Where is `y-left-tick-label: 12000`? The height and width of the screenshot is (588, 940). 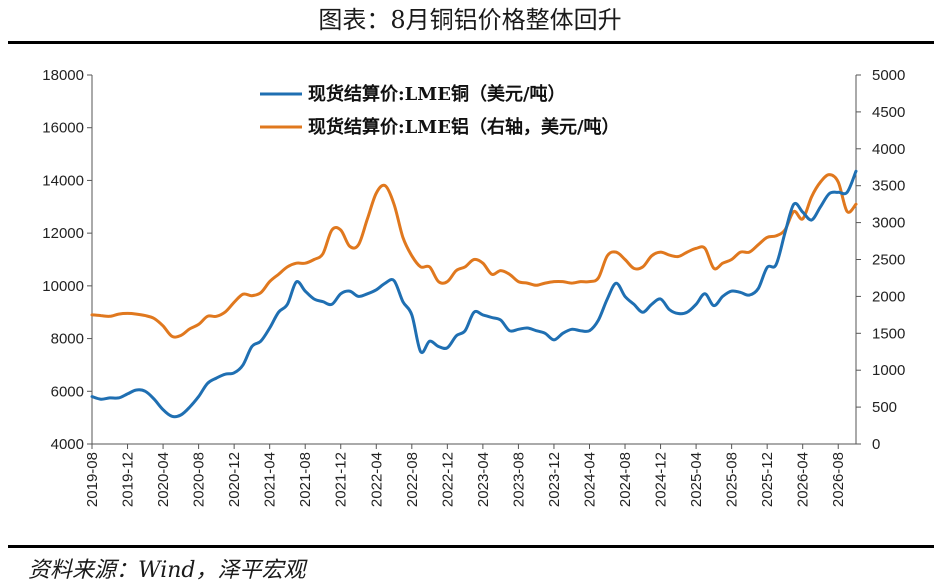 y-left-tick-label: 12000 is located at coordinates (63, 233).